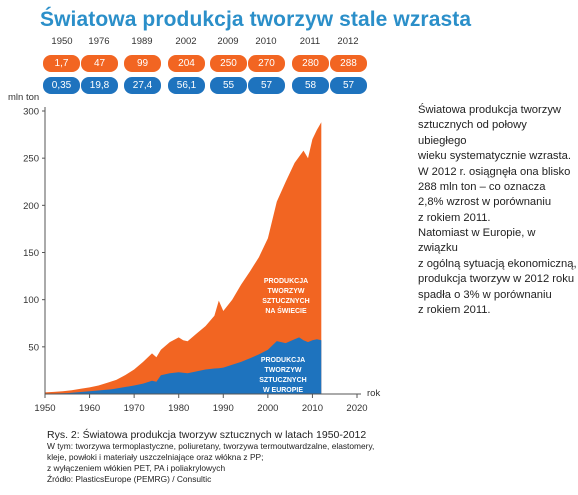 The height and width of the screenshot is (495, 578). I want to click on y-tick-label: 200, so click(31, 206).